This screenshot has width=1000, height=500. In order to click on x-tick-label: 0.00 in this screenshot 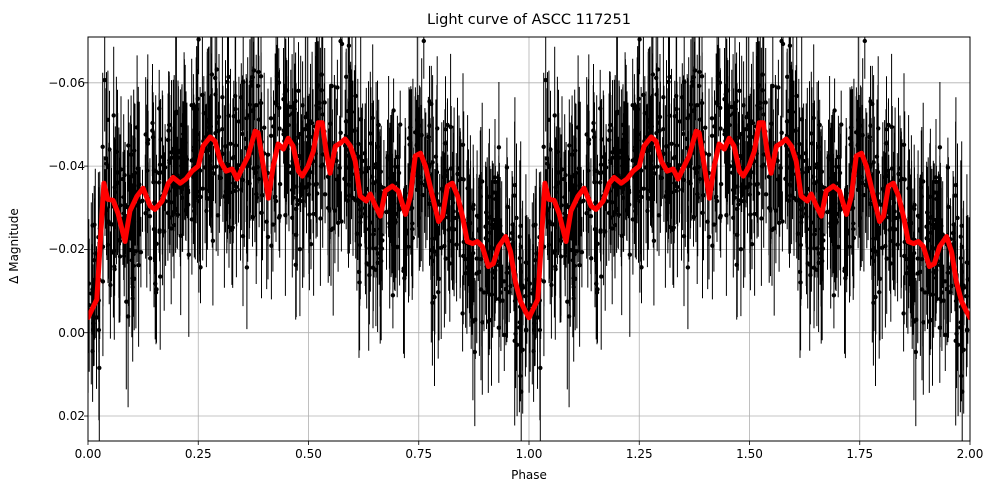, I will do `click(88, 454)`.